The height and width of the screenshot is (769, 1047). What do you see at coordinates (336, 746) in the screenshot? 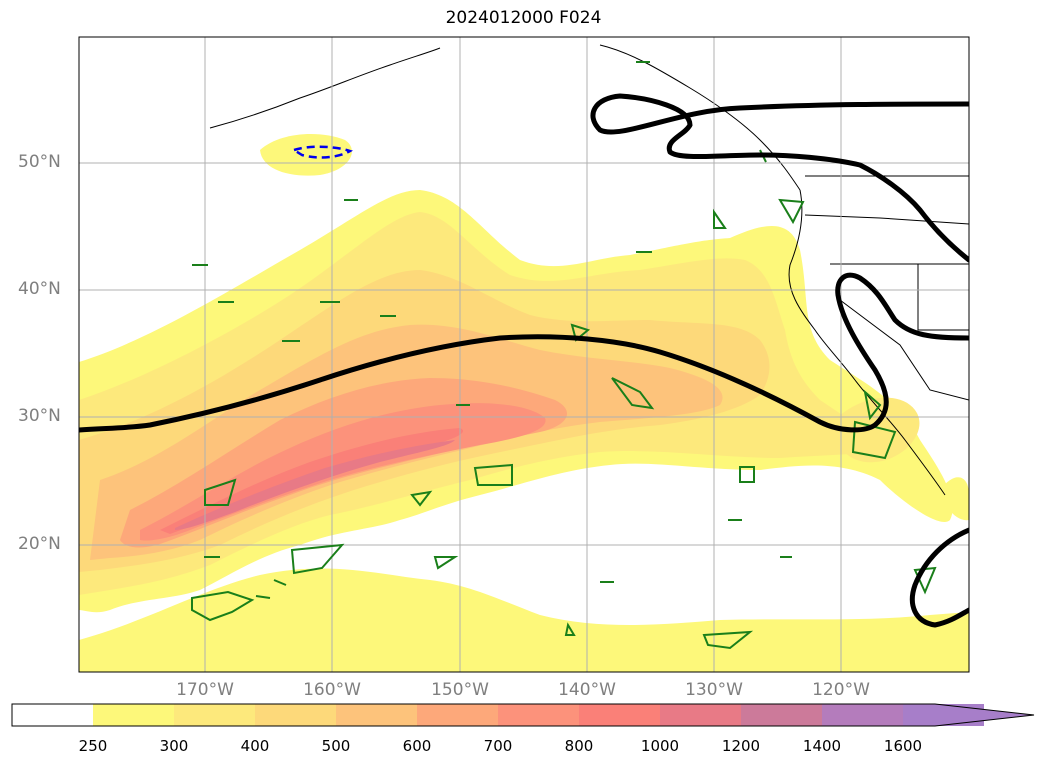
I see `colorbar-tick-label: 500` at bounding box center [336, 746].